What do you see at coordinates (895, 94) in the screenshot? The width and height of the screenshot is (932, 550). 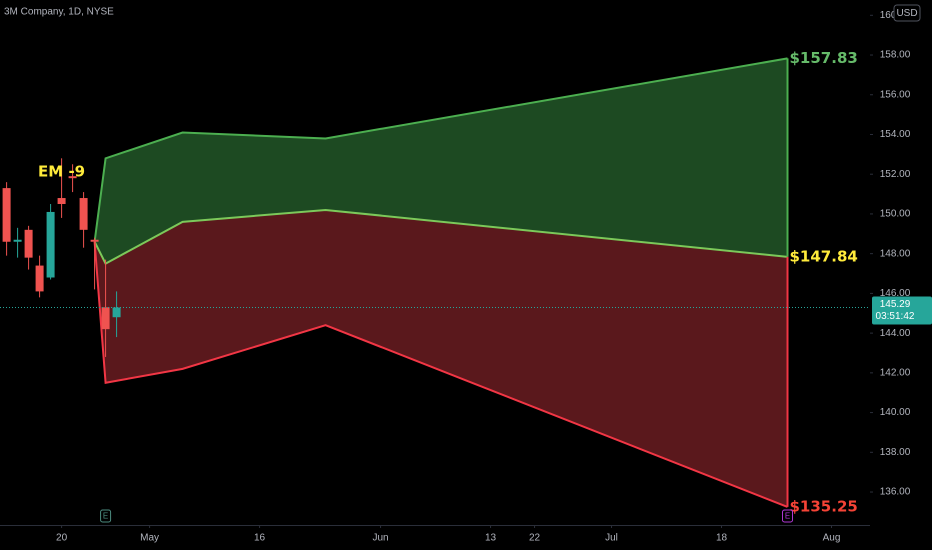 I see `y-tick-label: 156.00` at bounding box center [895, 94].